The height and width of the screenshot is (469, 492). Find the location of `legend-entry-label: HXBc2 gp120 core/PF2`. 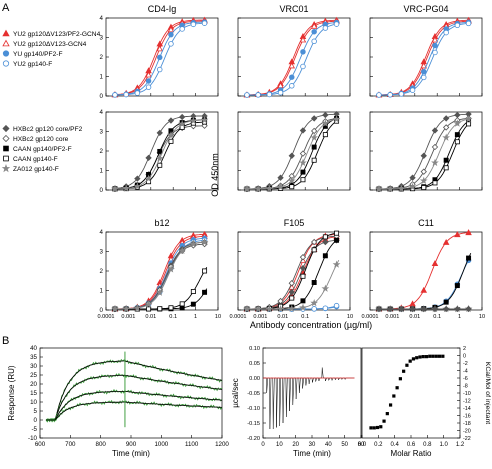

legend-entry-label: HXBc2 gp120 core/PF2 is located at coordinates (48, 129).